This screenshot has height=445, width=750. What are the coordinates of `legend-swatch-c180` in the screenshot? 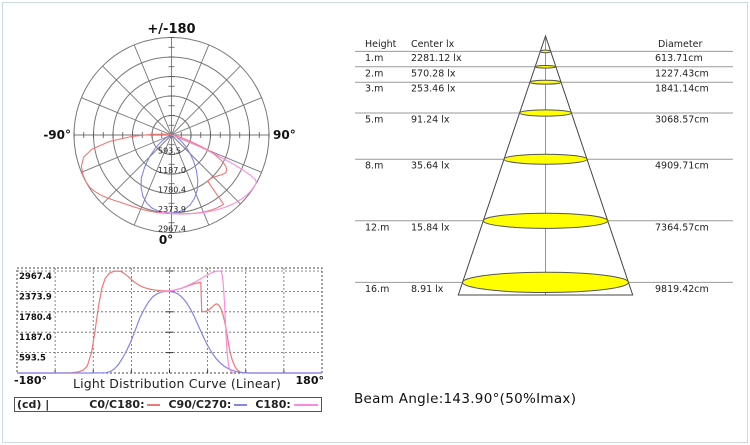 It's located at (305, 404).